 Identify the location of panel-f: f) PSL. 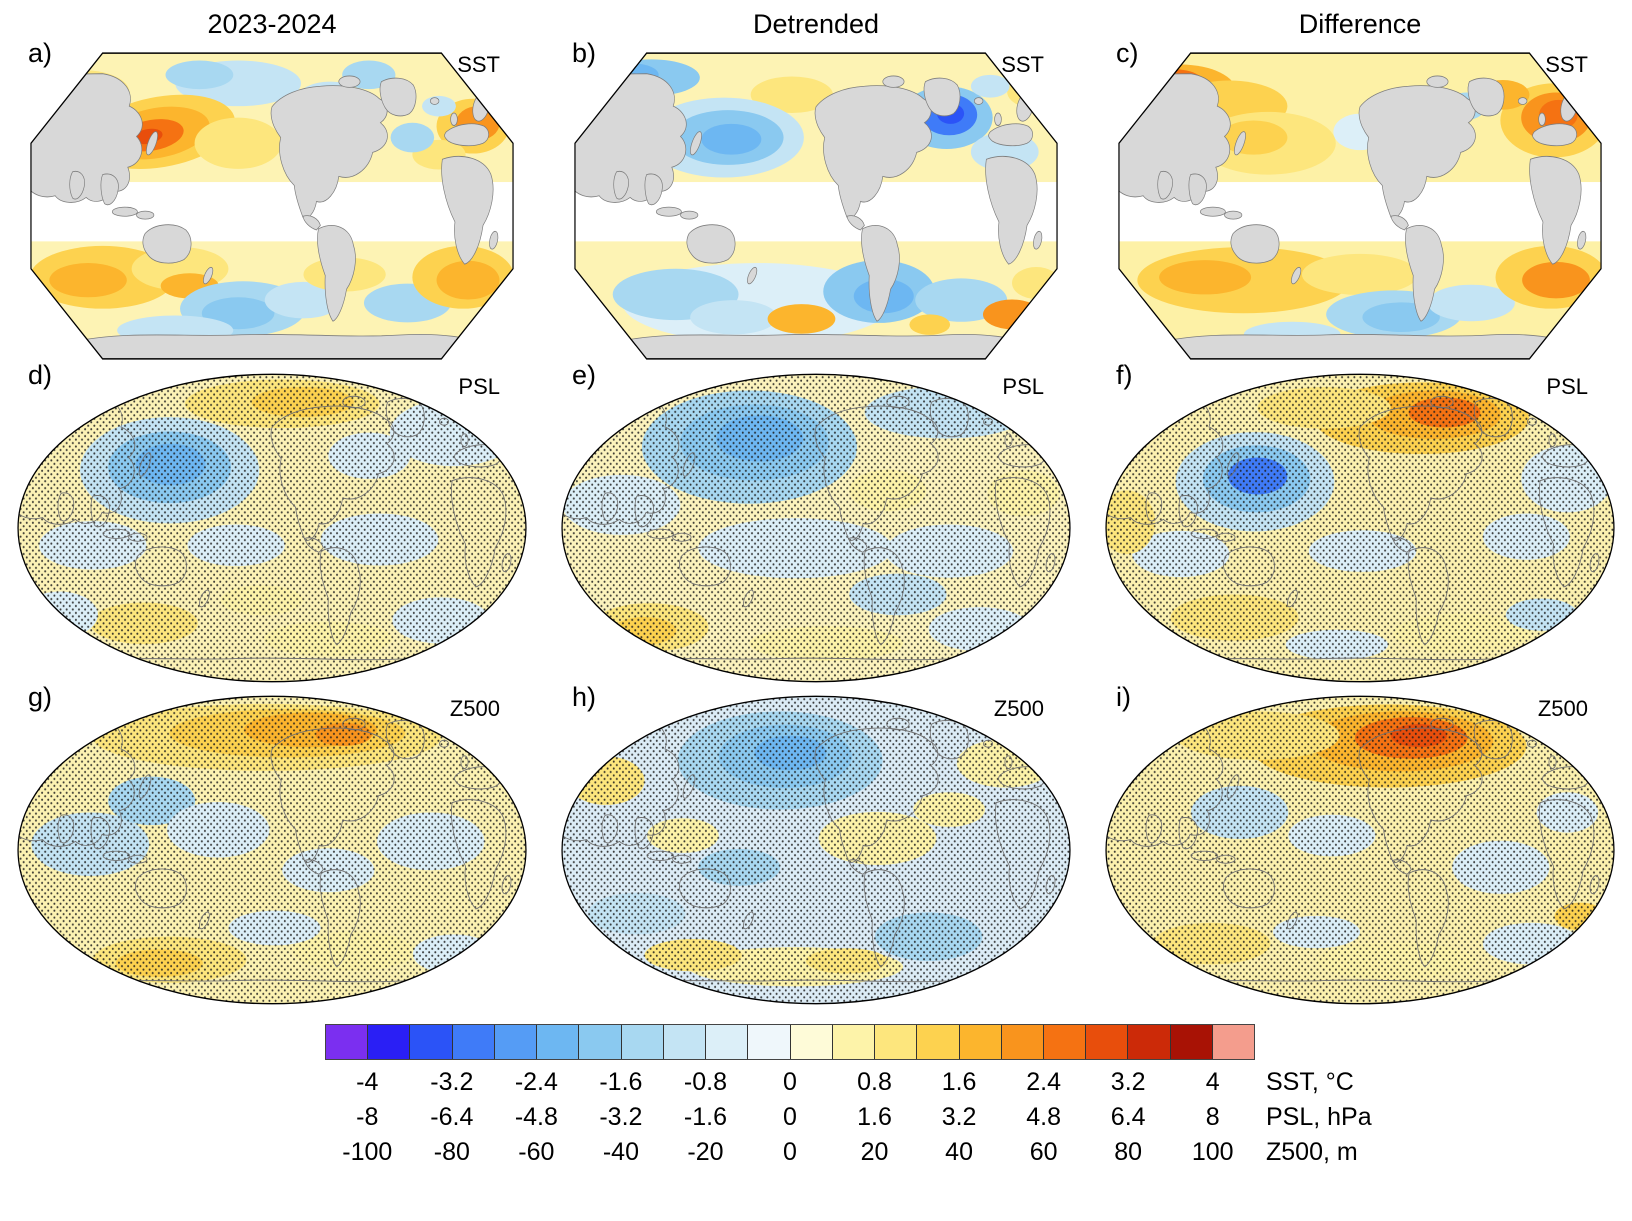
(1360, 524).